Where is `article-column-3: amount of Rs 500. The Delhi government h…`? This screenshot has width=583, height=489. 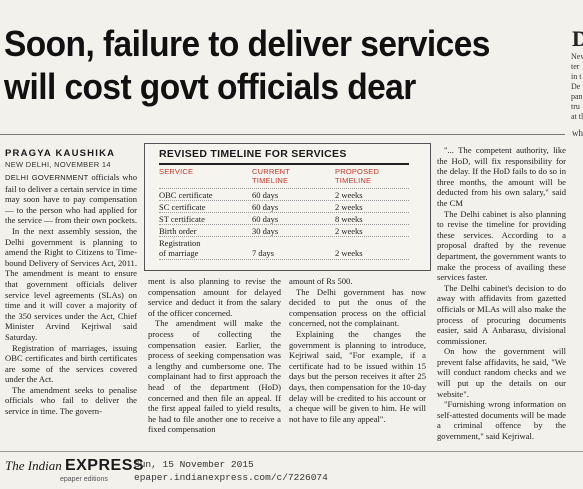 article-column-3: amount of Rs 500. The Delhi government h… is located at coordinates (357, 350).